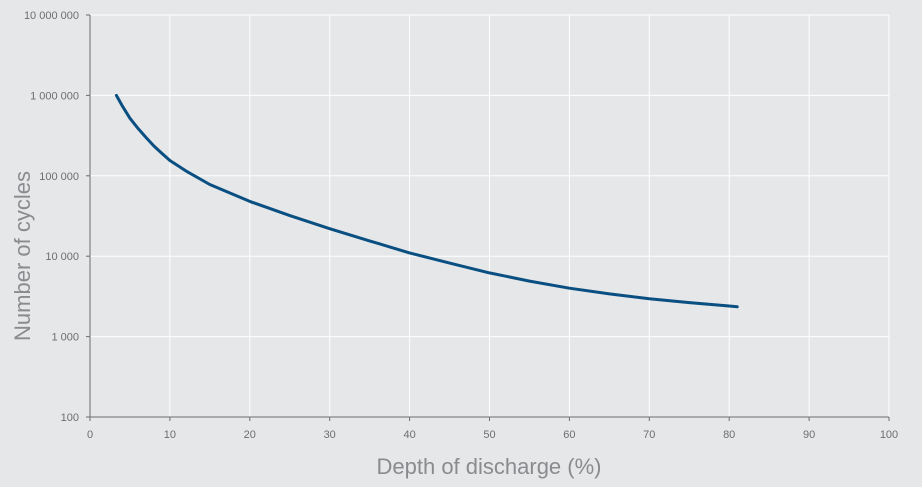 Image resolution: width=922 pixels, height=487 pixels. Describe the element at coordinates (489, 466) in the screenshot. I see `x-axis-title: Depth of discharge (%)` at that location.